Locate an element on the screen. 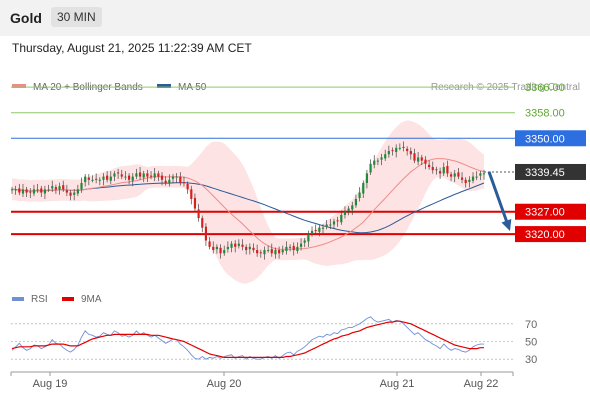  rsi-tick-label: 30 is located at coordinates (531, 360).